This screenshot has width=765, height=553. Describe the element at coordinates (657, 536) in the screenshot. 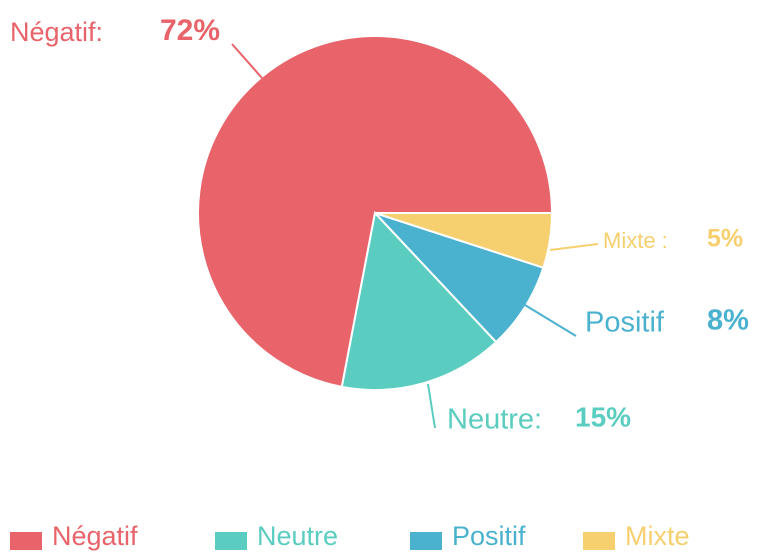

I see `legend-label: Mixte` at that location.